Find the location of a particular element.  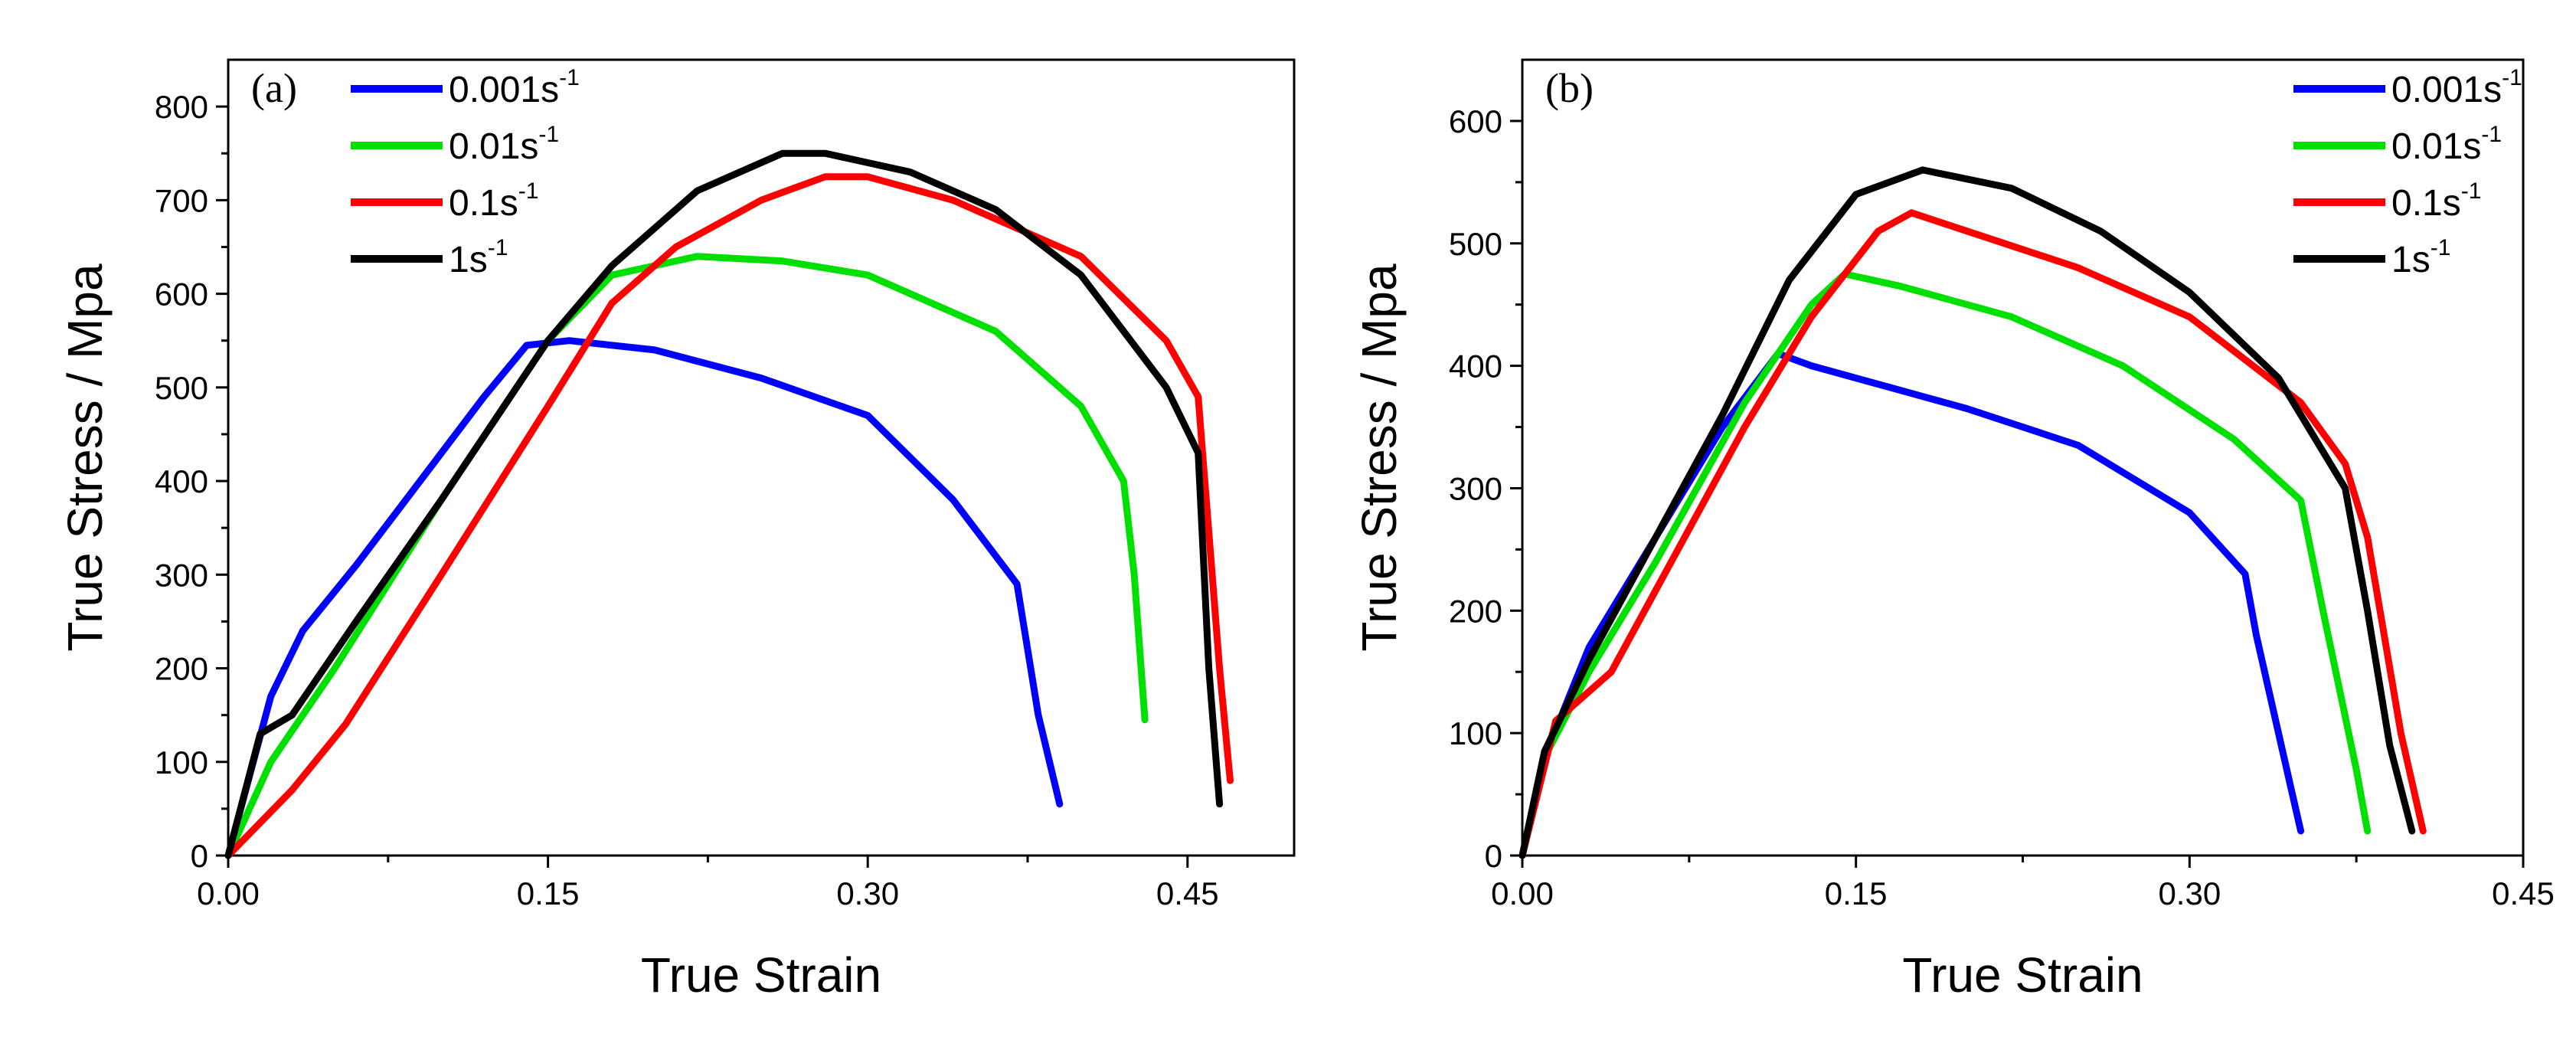

panel-label: (b) is located at coordinates (1569, 88).